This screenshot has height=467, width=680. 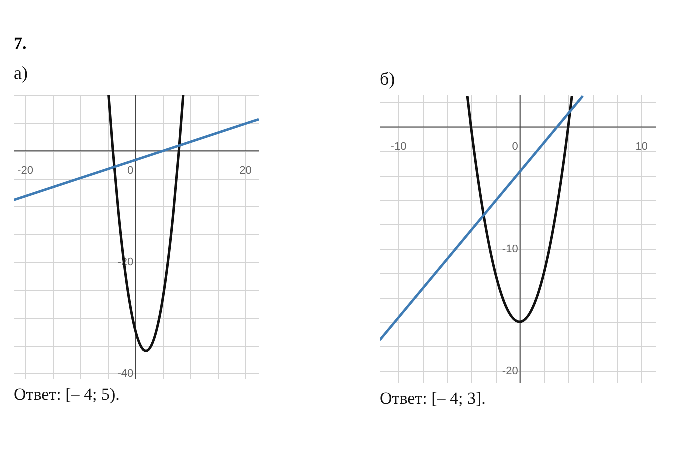 I want to click on chart-title: а), so click(x=21, y=73).